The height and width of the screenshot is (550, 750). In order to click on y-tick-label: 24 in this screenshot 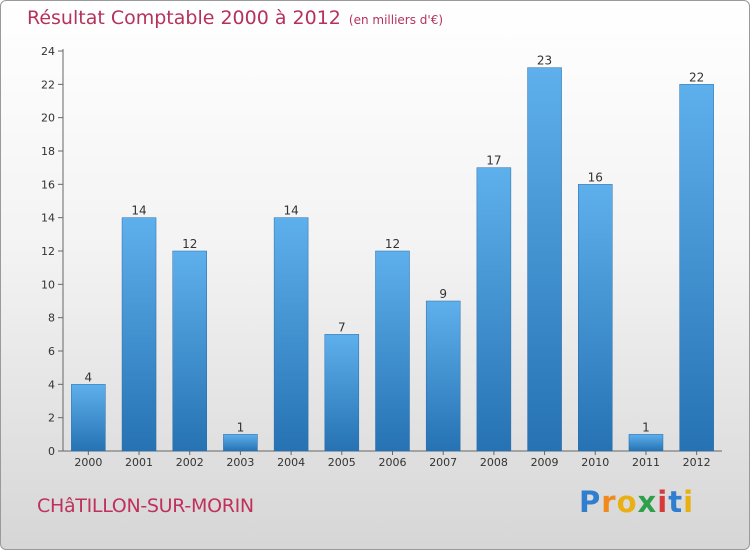, I will do `click(48, 51)`.